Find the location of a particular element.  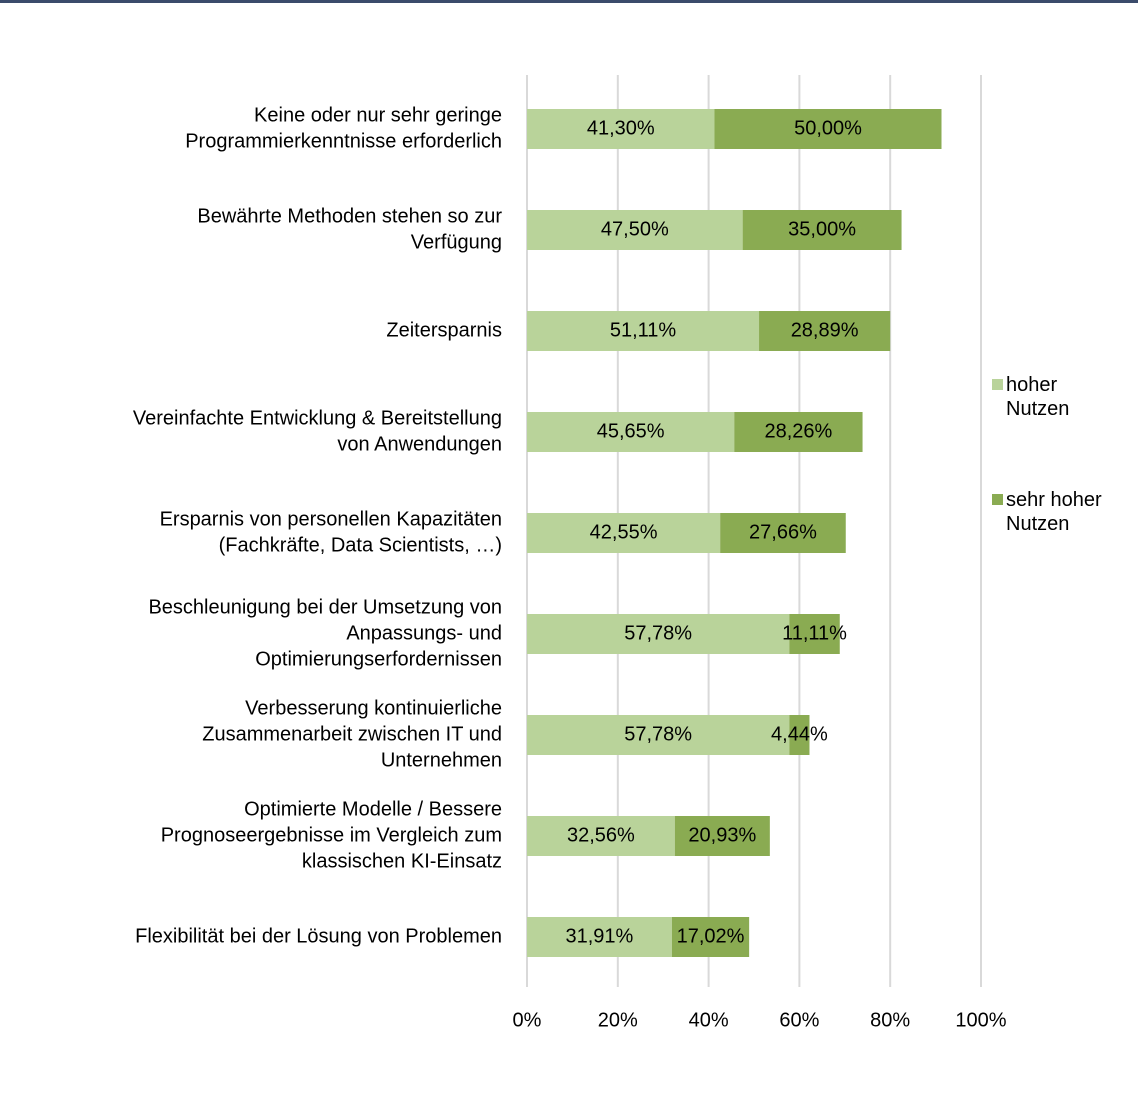

category-label: Optimierte Modelle / Bessere is located at coordinates (373, 809).